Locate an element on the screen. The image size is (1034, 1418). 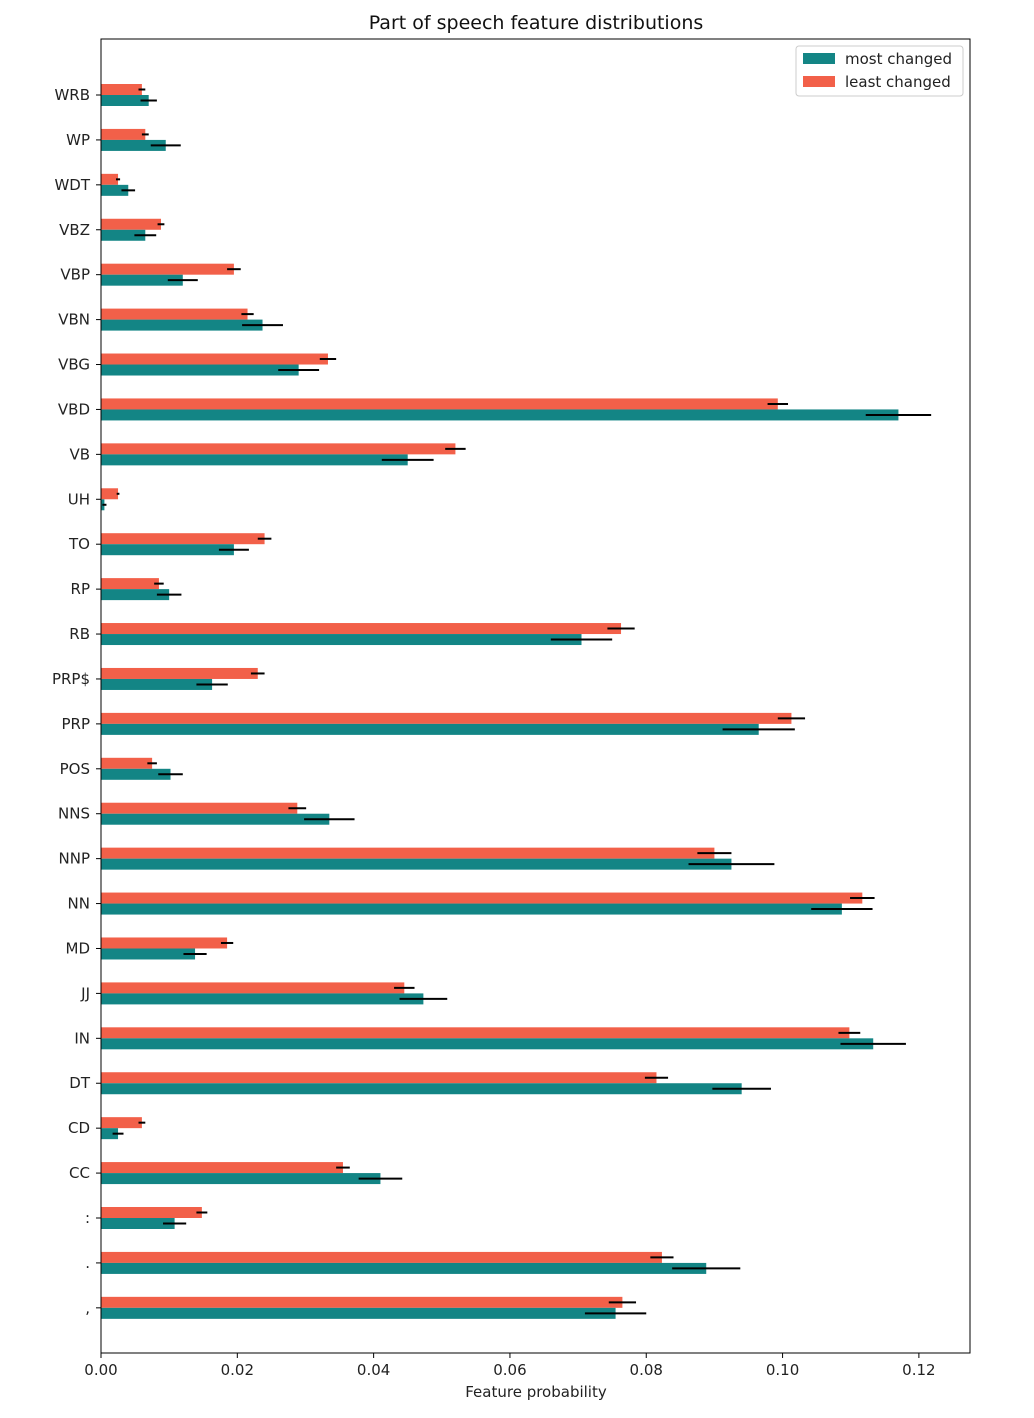
x-tick-label: 0.04 is located at coordinates (373, 1370).